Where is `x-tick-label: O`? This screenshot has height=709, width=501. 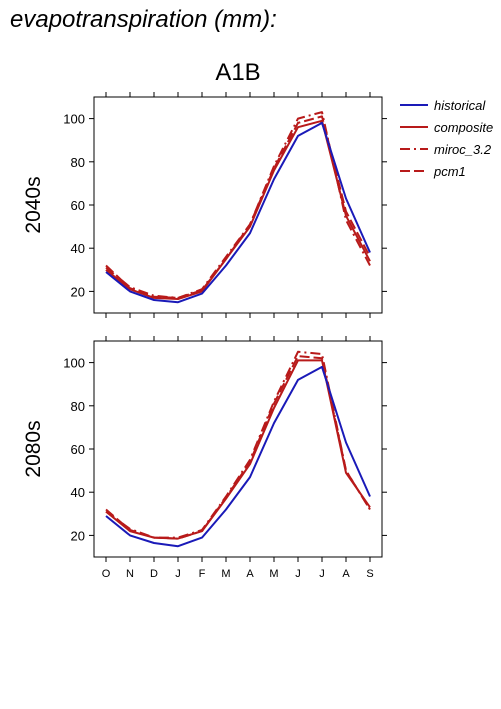 x-tick-label: O is located at coordinates (106, 574).